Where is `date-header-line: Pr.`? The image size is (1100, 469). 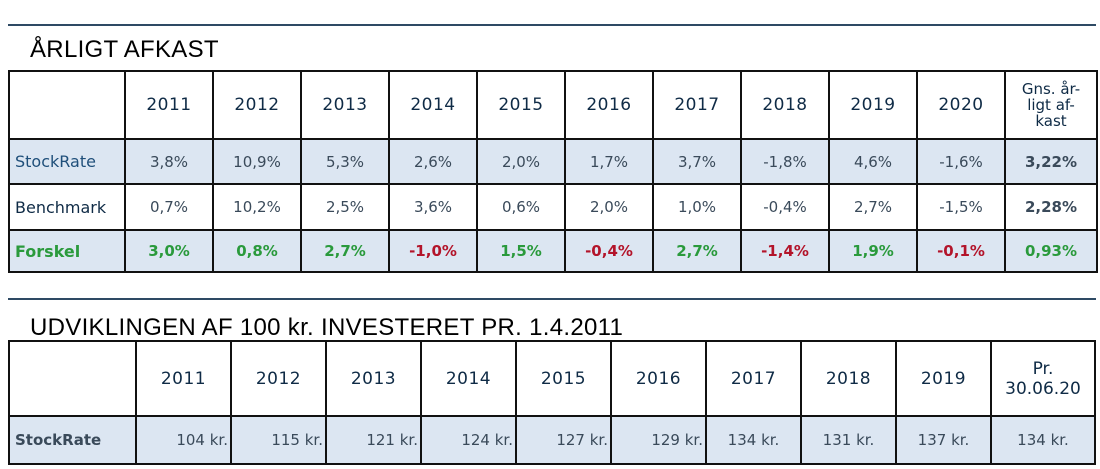 date-header-line: Pr. is located at coordinates (1043, 368).